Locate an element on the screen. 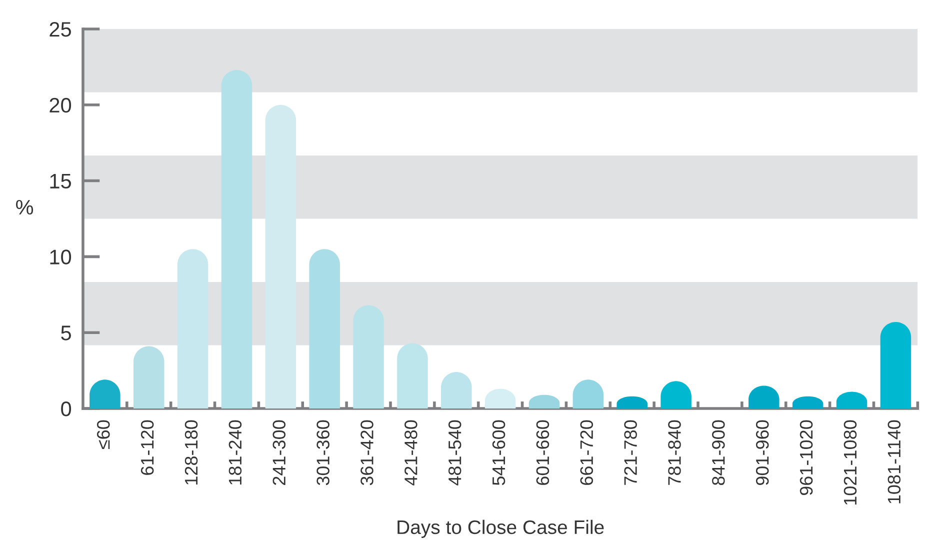  y-tick-label: 0 is located at coordinates (66, 408).